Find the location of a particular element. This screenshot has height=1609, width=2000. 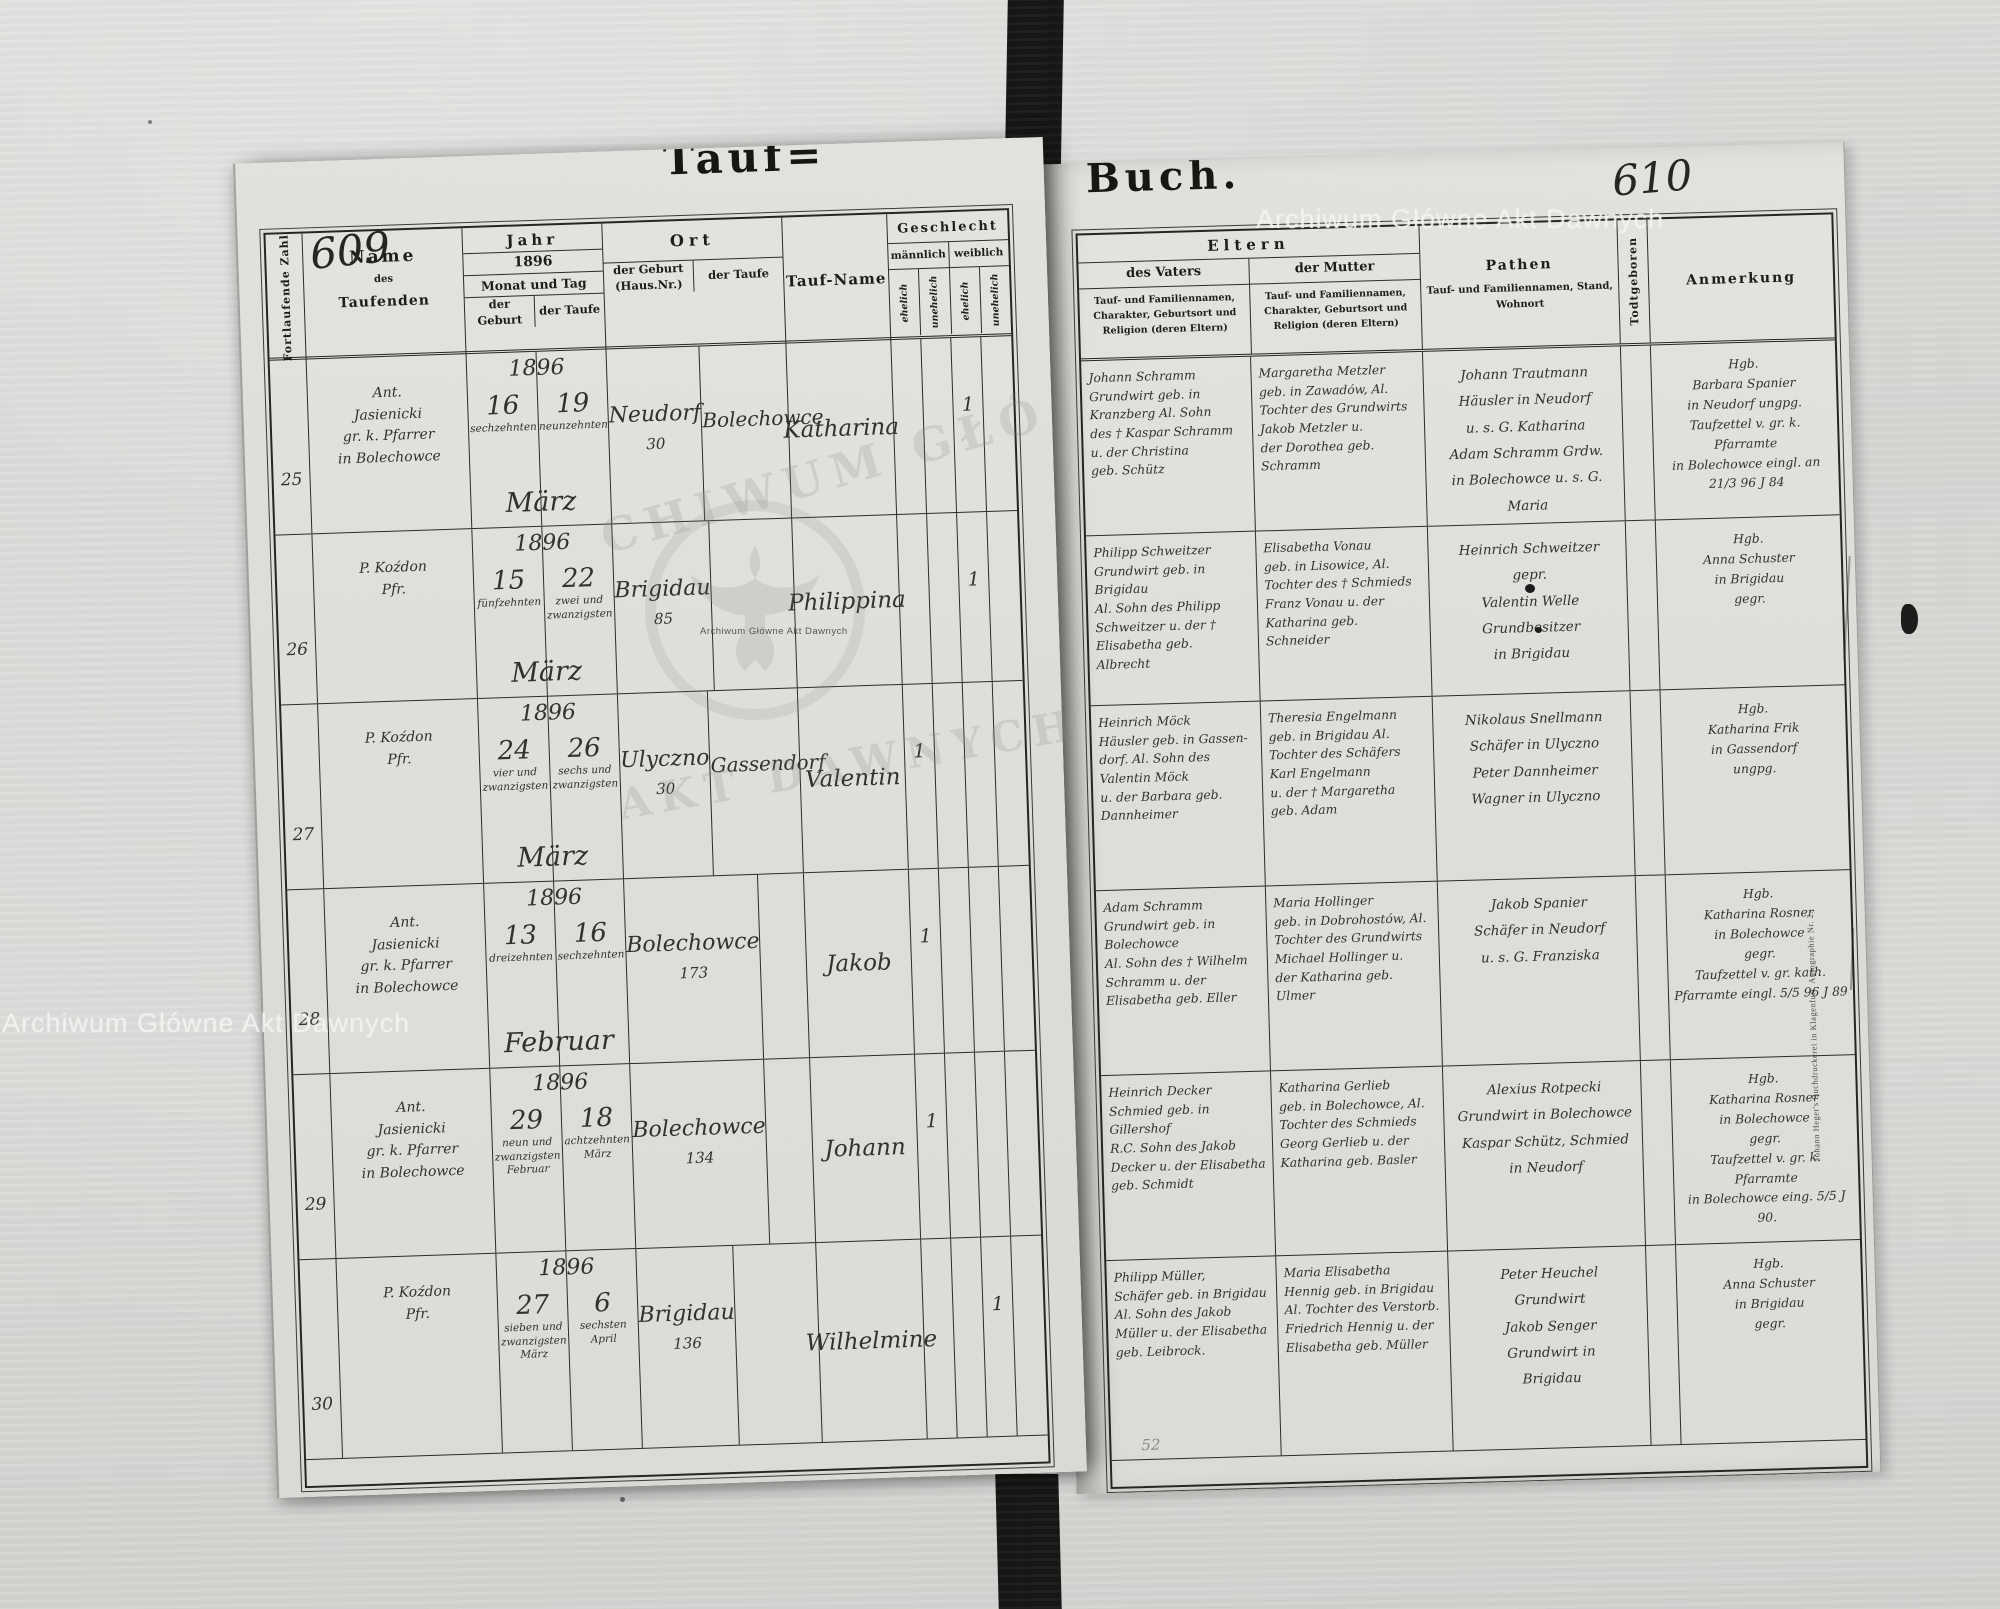

header-tauf-name: Tauf-Name is located at coordinates (837, 279).